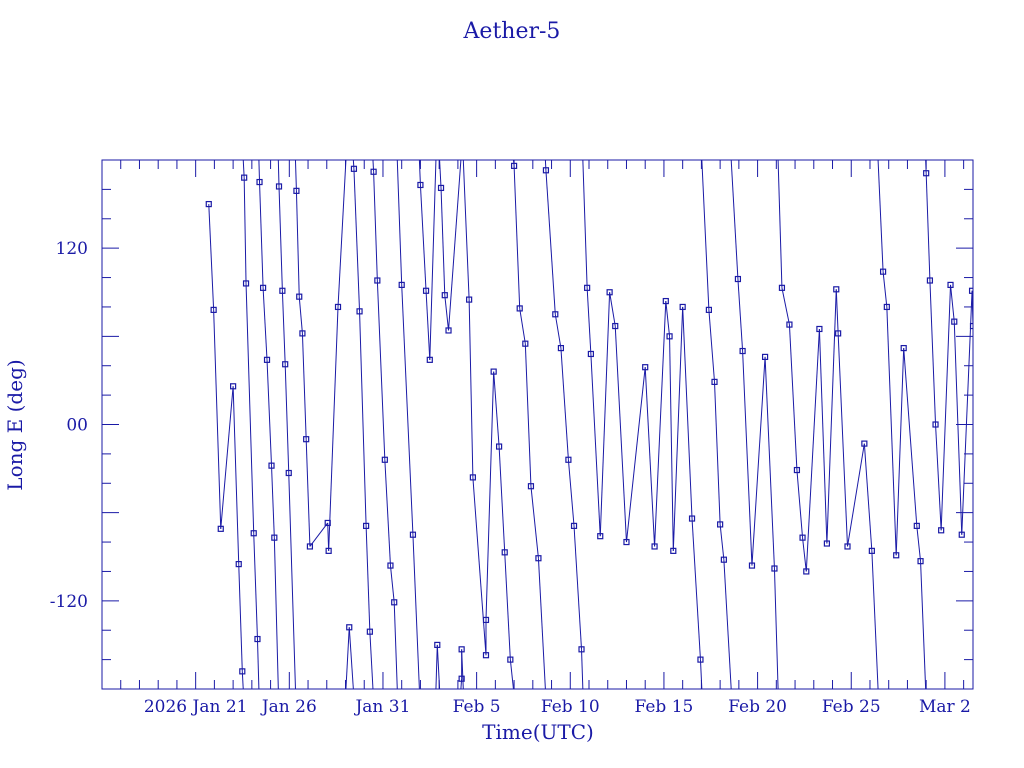  Describe the element at coordinates (69, 602) in the screenshot. I see `y-tick-label: -120` at that location.